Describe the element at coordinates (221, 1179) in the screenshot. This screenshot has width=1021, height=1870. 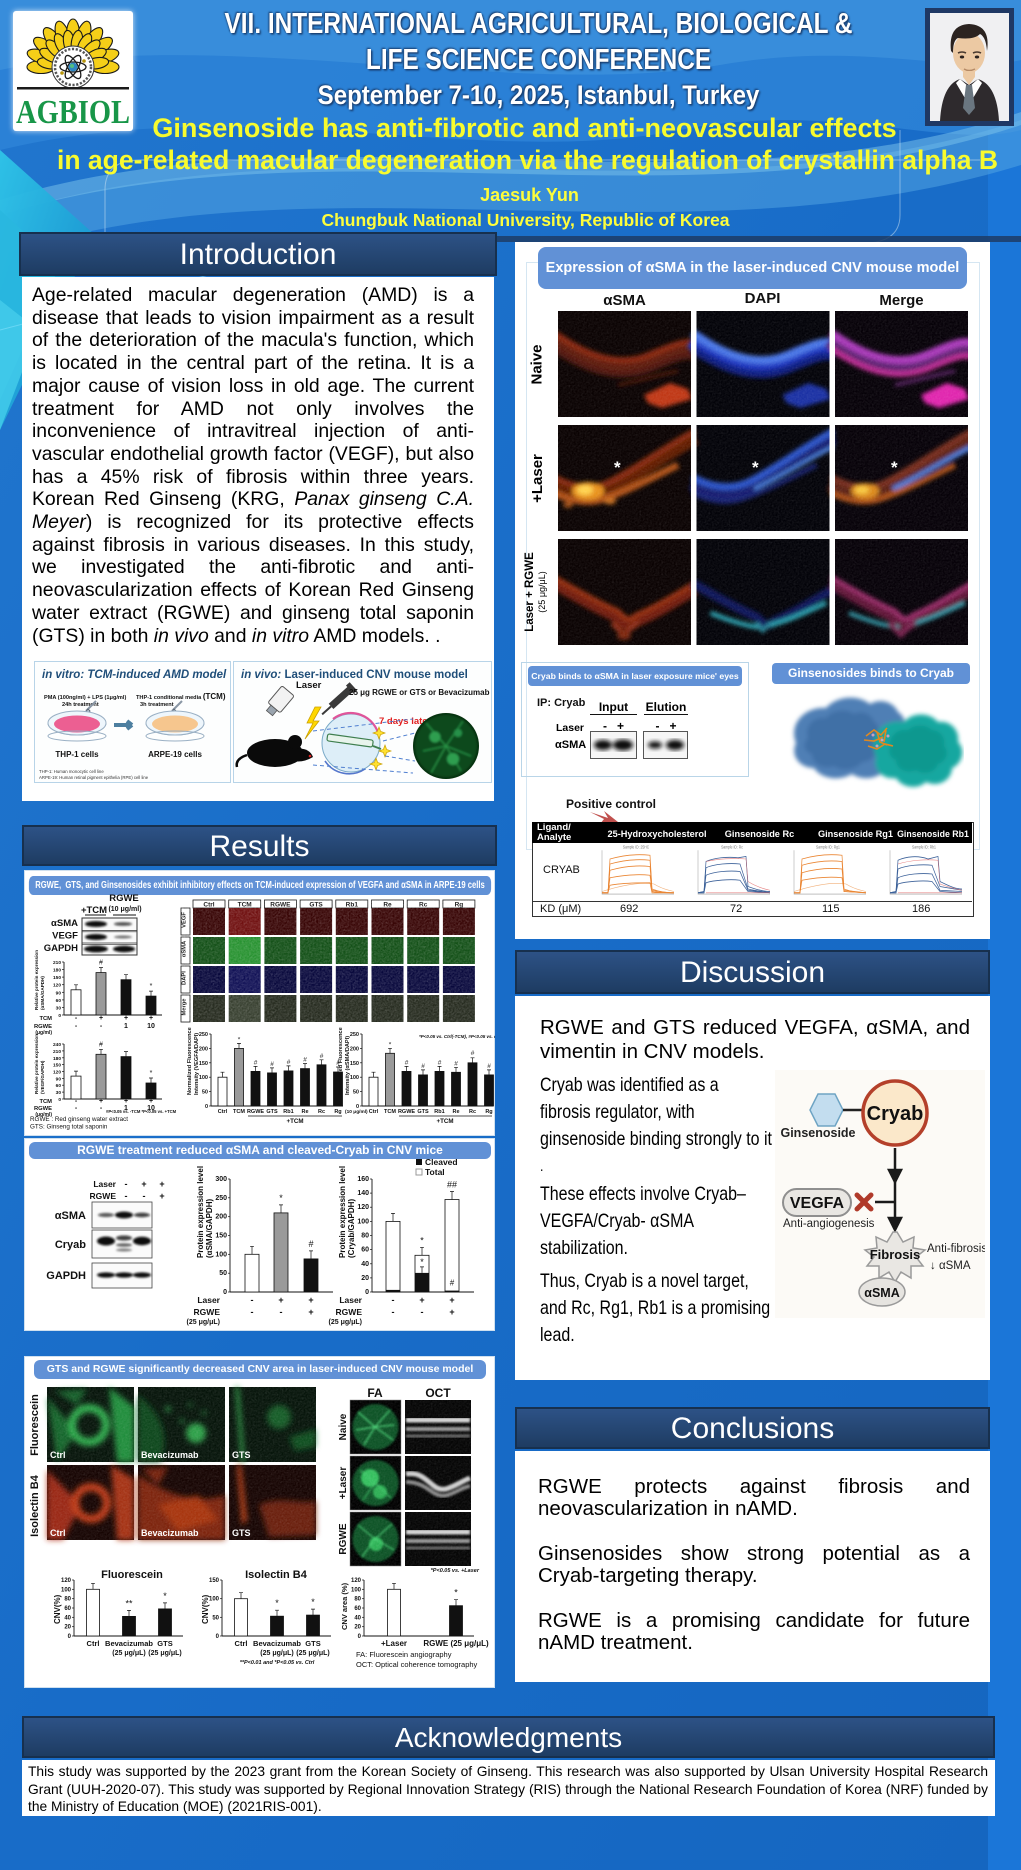
I see `svg-text: 300` at that location.